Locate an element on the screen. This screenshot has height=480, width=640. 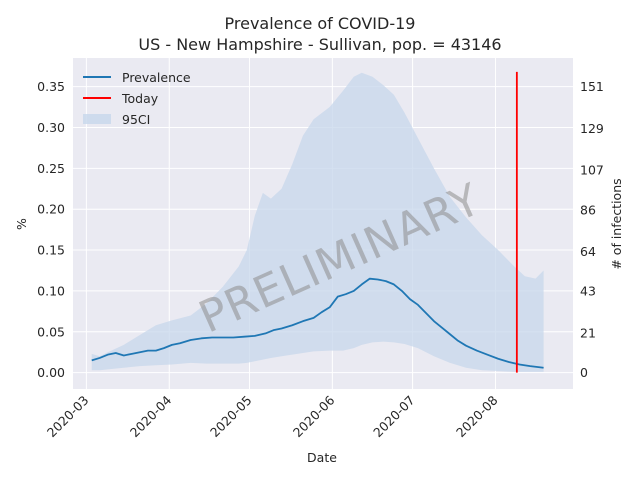
y2-tick-label: 129 is located at coordinates (592, 128).